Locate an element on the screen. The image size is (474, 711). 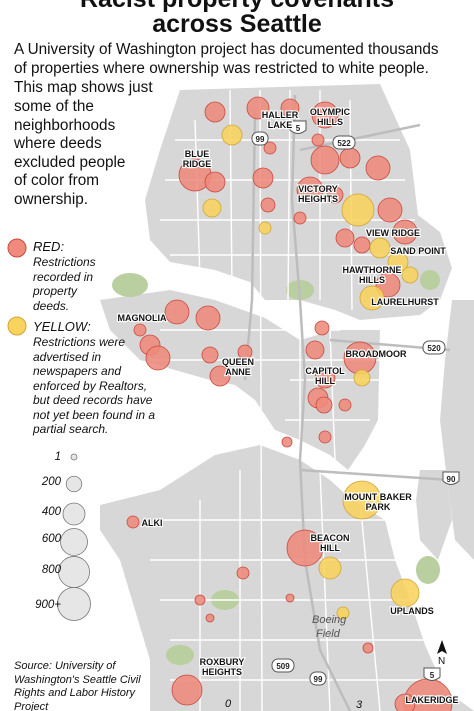
highway-shield-icon: 520 is located at coordinates (434, 347).